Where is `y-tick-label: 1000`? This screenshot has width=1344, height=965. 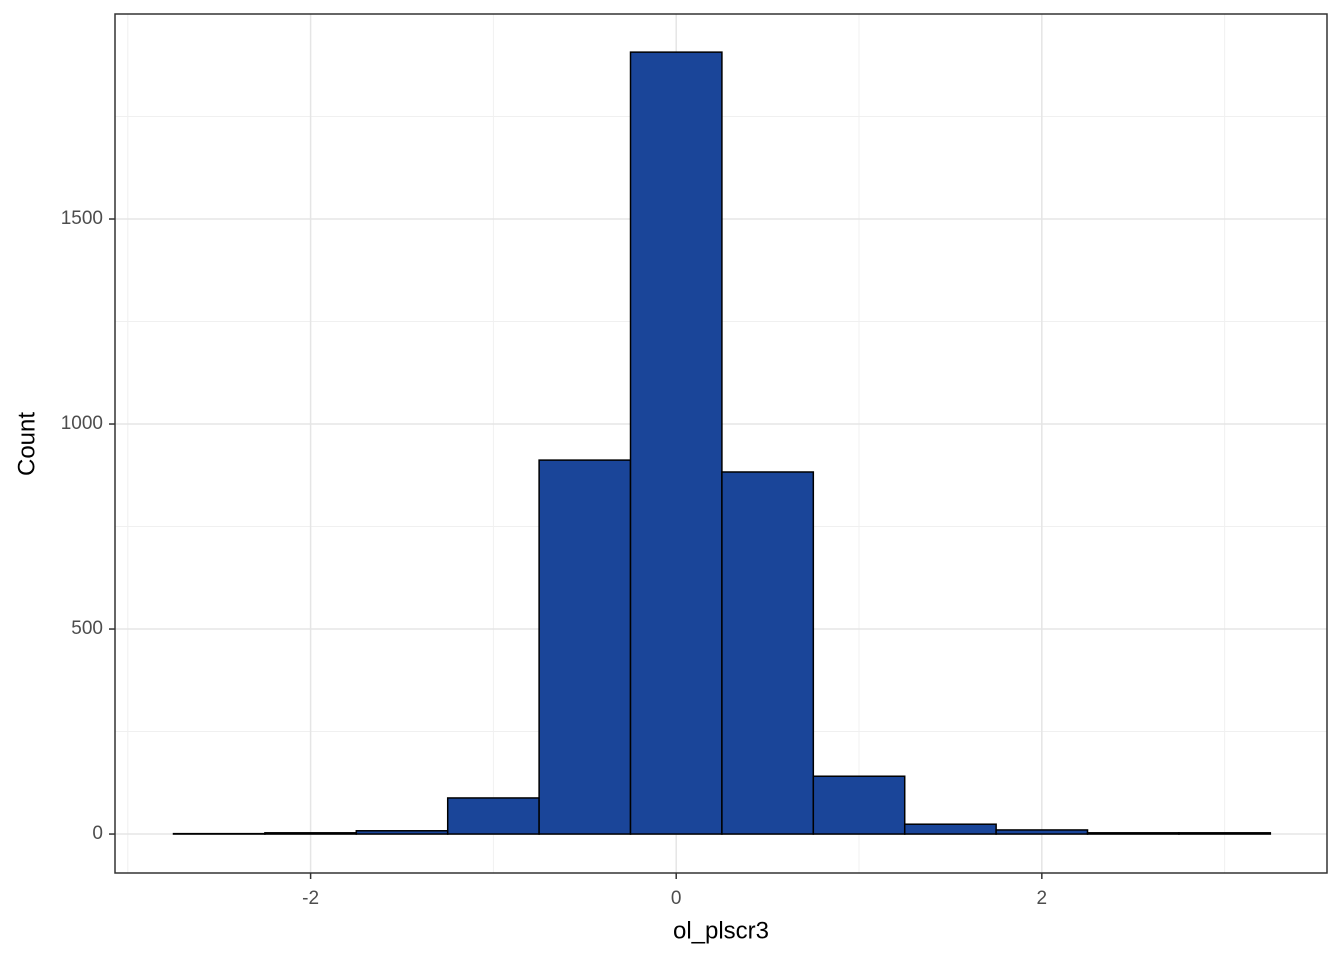
y-tick-label: 1000 is located at coordinates (82, 423).